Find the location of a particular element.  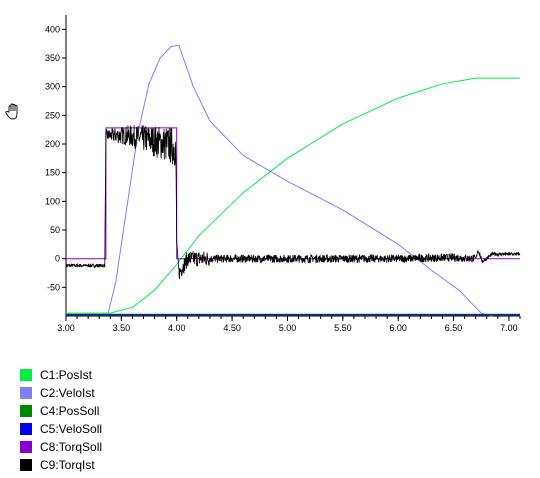

y-tick-label: 200 is located at coordinates (52, 144).